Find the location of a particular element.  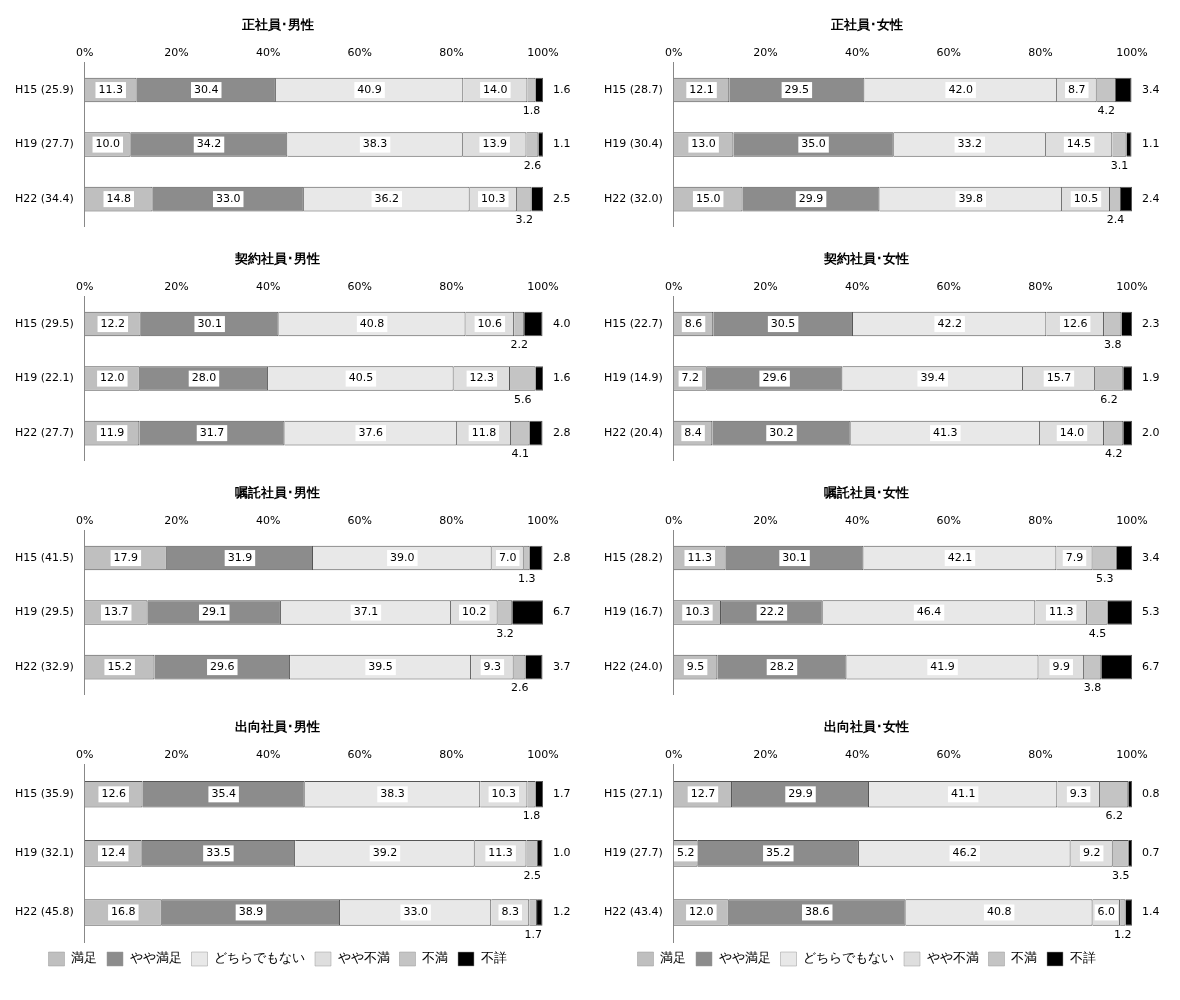

data-label: 3.4 is located at coordinates (1151, 557).